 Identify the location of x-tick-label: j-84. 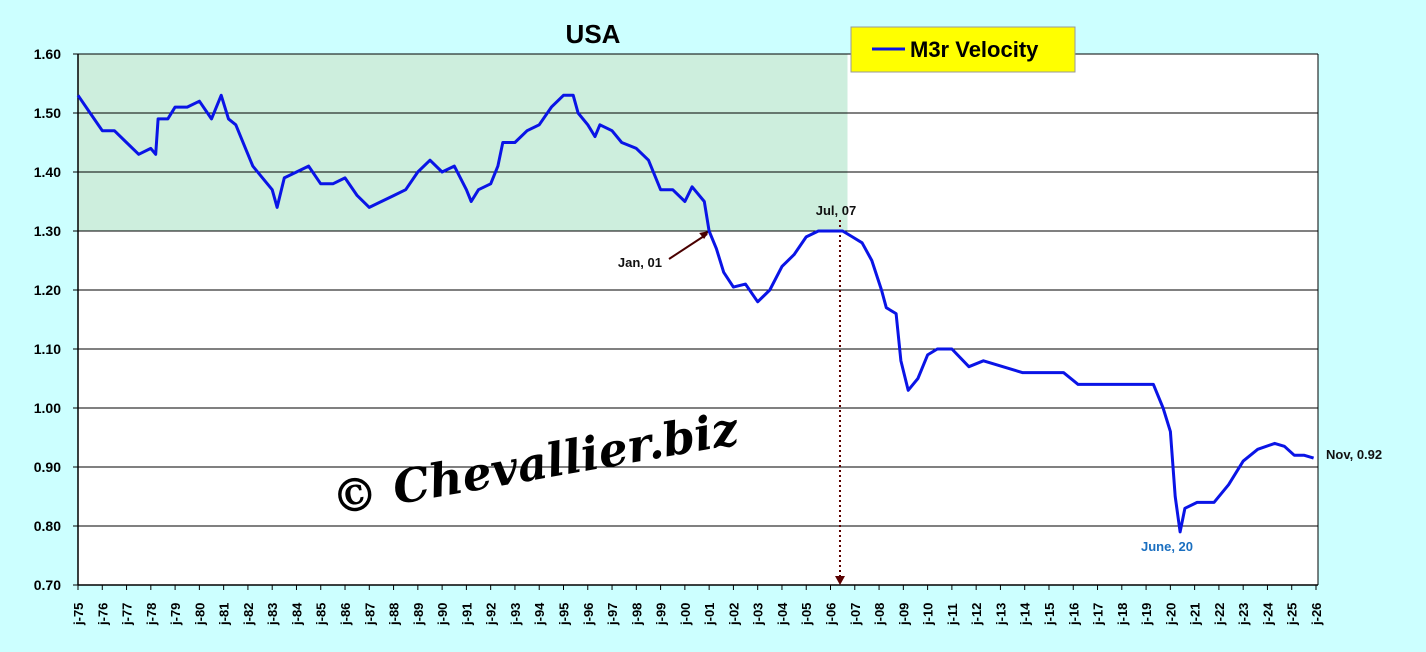
(296, 614).